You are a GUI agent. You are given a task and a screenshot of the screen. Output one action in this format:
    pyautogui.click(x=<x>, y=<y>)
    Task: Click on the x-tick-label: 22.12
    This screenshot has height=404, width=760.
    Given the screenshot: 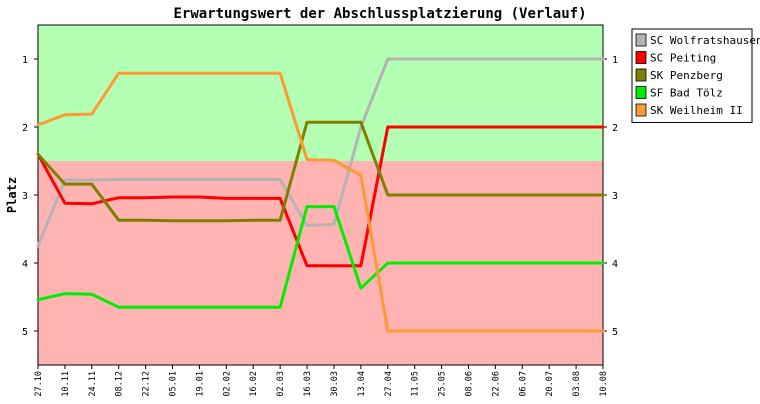 What is the action you would take?
    pyautogui.click(x=147, y=384)
    